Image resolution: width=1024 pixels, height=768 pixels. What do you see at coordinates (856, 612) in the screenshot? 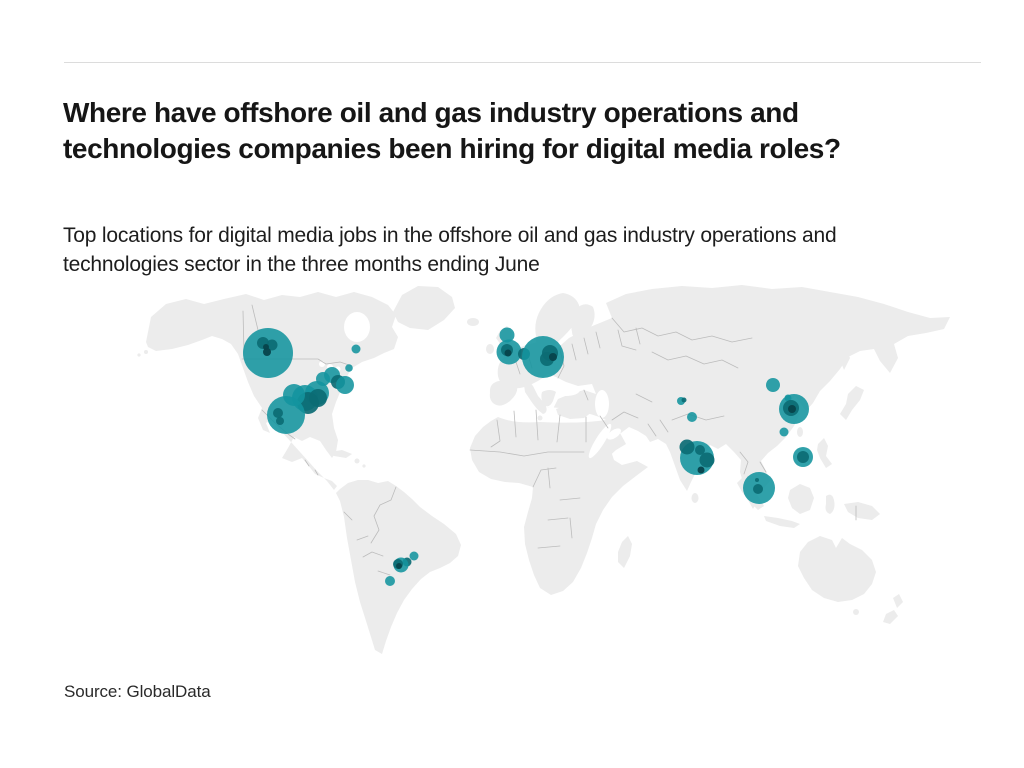
I see `landmass-tasmania` at bounding box center [856, 612].